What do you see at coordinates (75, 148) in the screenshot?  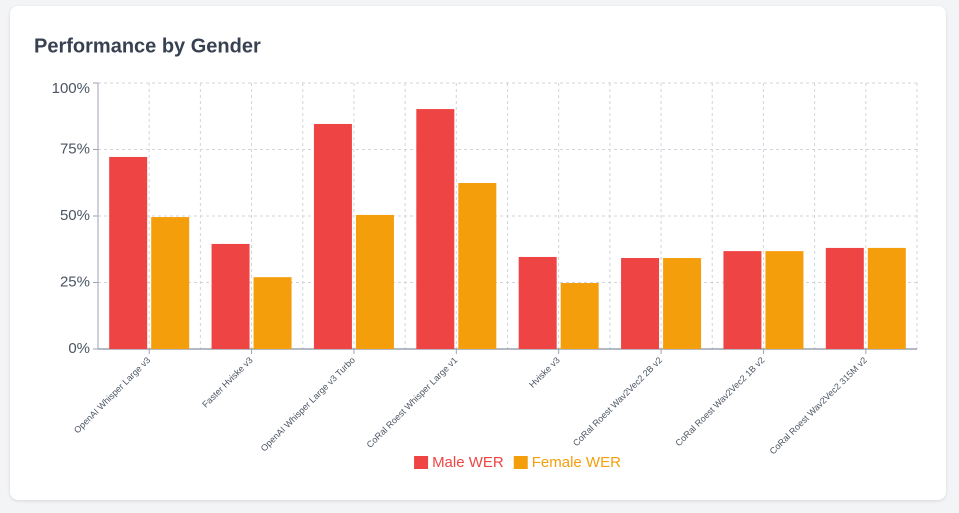 I see `y-tick-label: 75%` at bounding box center [75, 148].